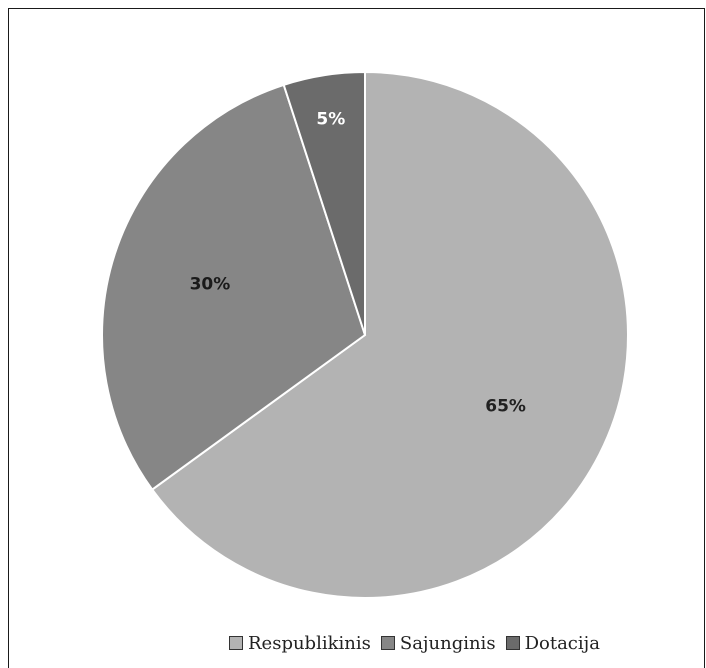  Describe the element at coordinates (447, 643) in the screenshot. I see `legend-label: Sajunginis` at that location.